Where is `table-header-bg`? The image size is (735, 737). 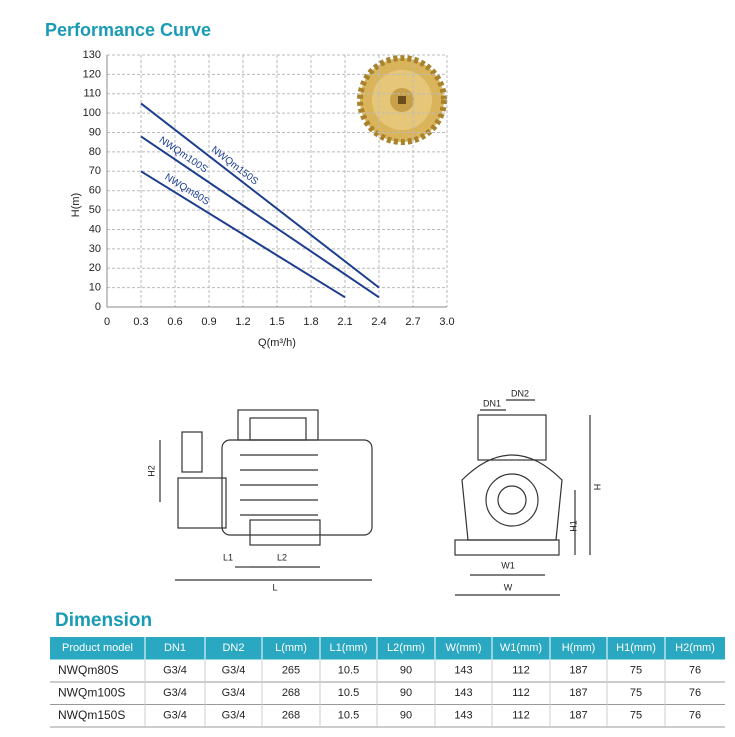 table-header-bg is located at coordinates (387, 648).